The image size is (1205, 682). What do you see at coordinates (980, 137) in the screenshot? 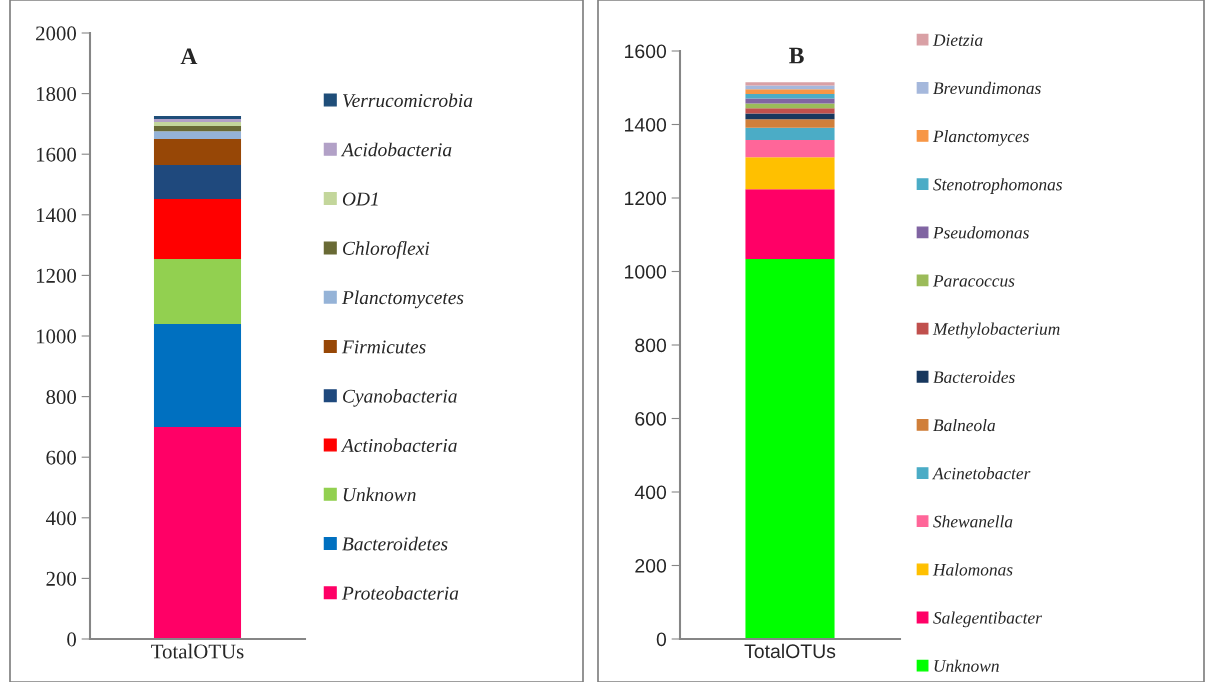
I see `legend-label: Planctomyces` at bounding box center [980, 137].